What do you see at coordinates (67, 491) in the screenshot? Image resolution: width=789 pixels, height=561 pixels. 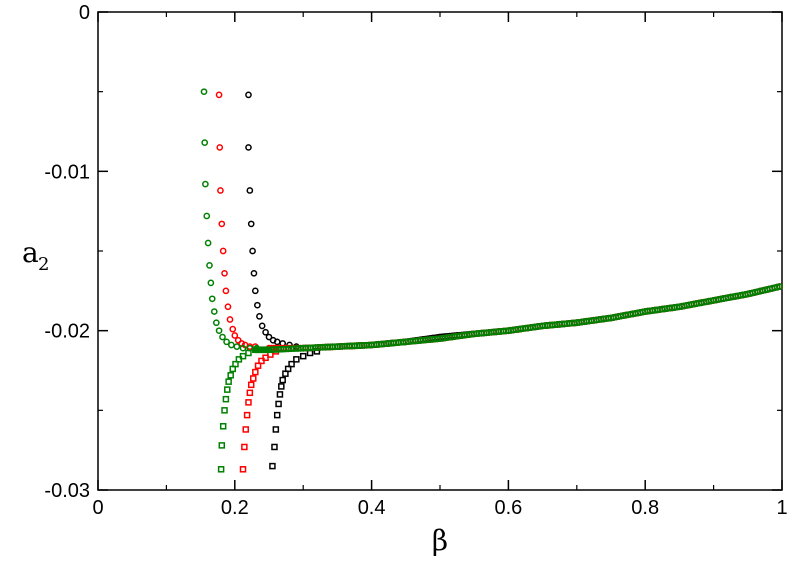 I see `y-tick-label: -0.03` at bounding box center [67, 491].